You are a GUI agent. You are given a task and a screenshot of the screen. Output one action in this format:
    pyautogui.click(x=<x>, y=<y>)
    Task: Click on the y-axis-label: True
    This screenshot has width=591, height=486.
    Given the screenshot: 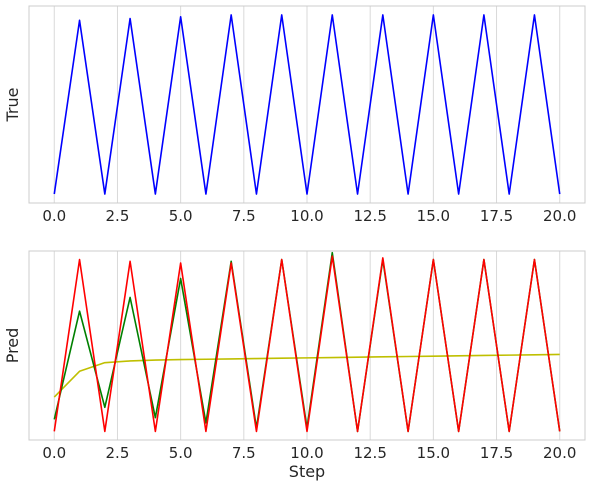 What is the action you would take?
    pyautogui.click(x=12, y=105)
    